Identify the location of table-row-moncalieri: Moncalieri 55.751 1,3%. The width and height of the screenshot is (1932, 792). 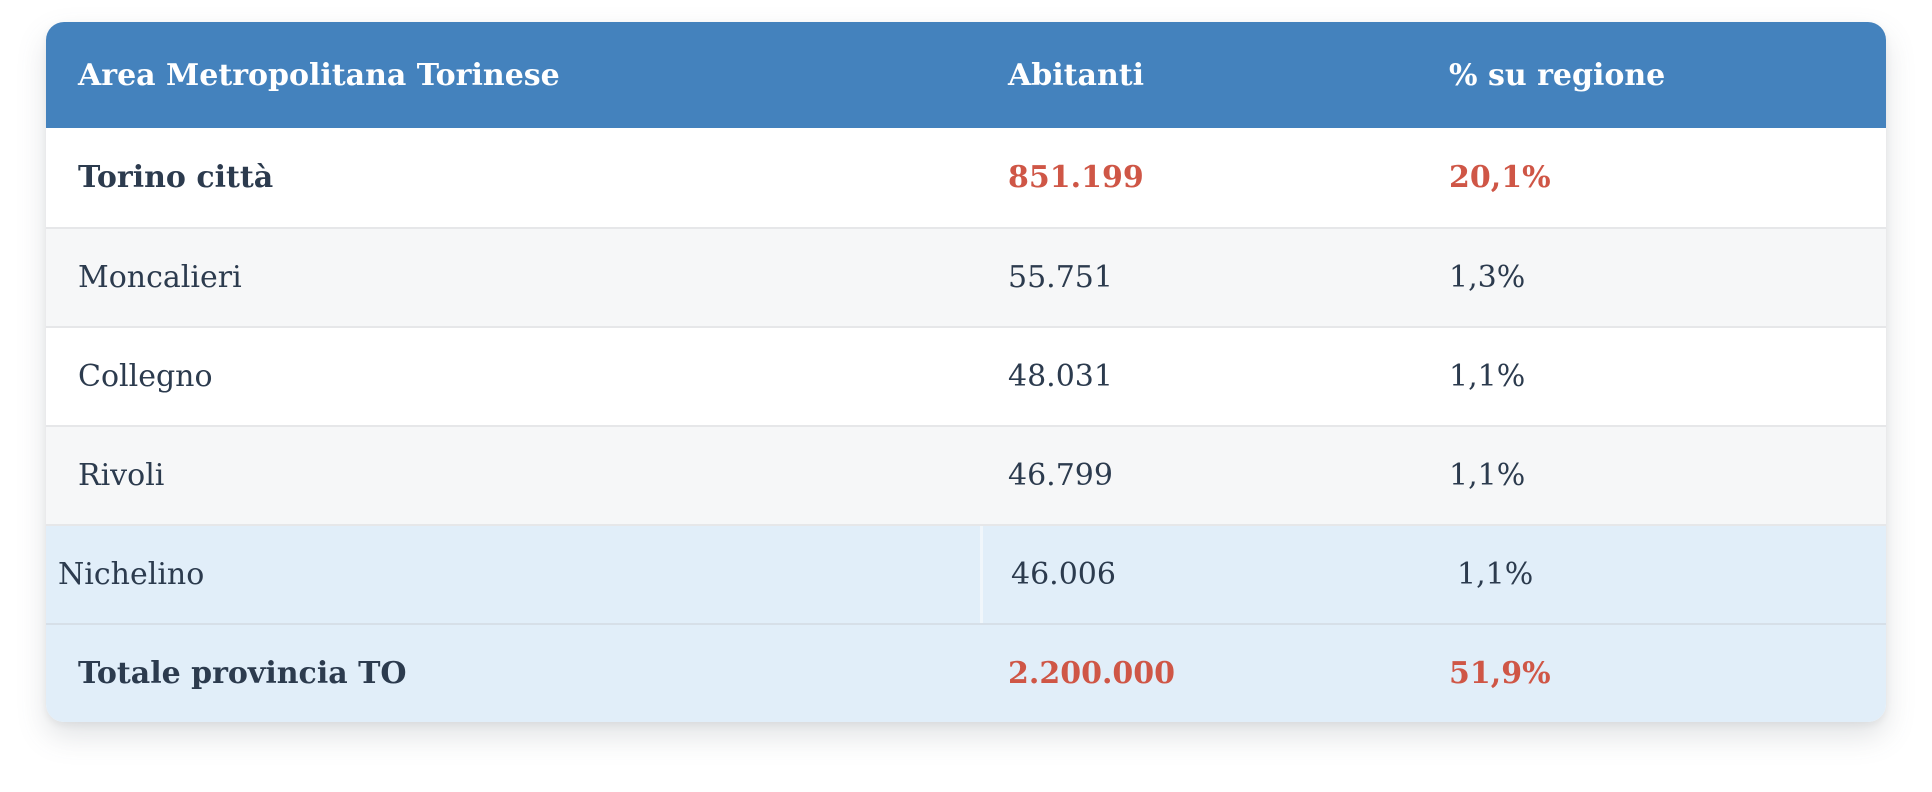
(966, 276).